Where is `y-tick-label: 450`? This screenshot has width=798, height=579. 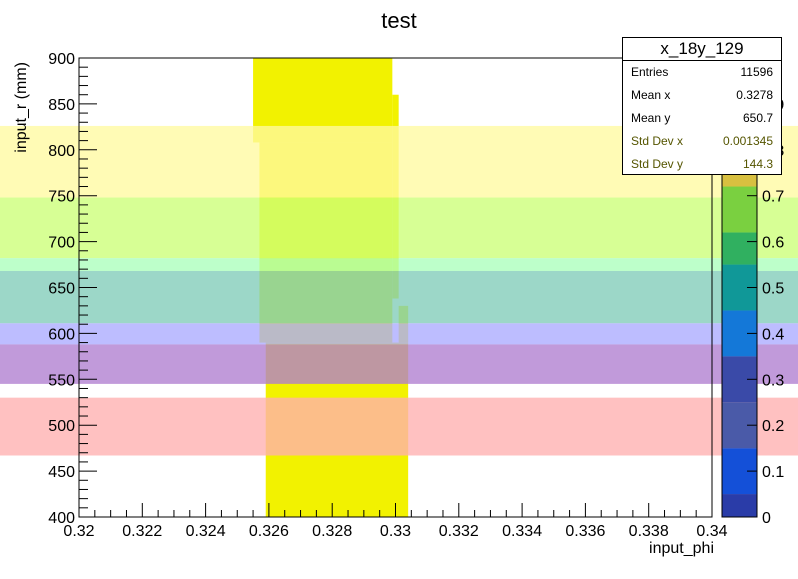
y-tick-label: 450 is located at coordinates (61, 472).